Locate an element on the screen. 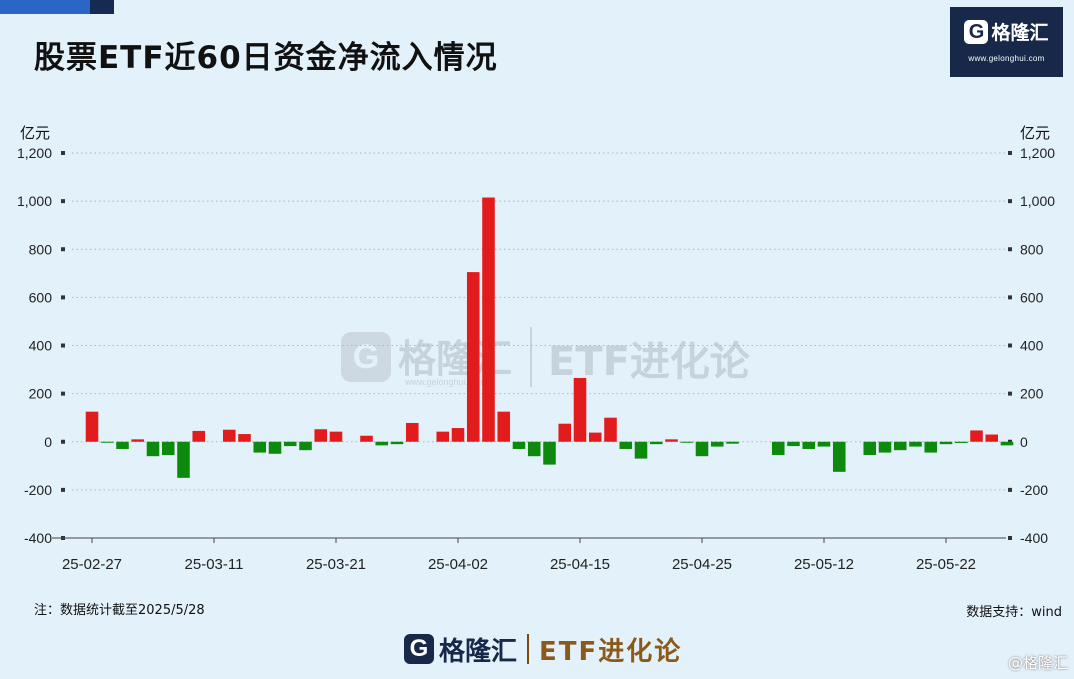 This screenshot has height=679, width=1074. y-tick-label-left: 400 is located at coordinates (41, 346).